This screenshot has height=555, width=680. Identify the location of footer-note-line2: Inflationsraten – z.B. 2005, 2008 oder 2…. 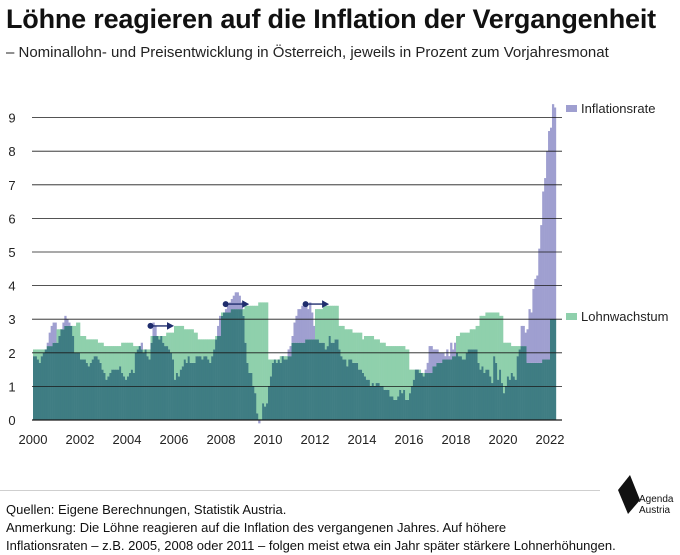
(311, 545).